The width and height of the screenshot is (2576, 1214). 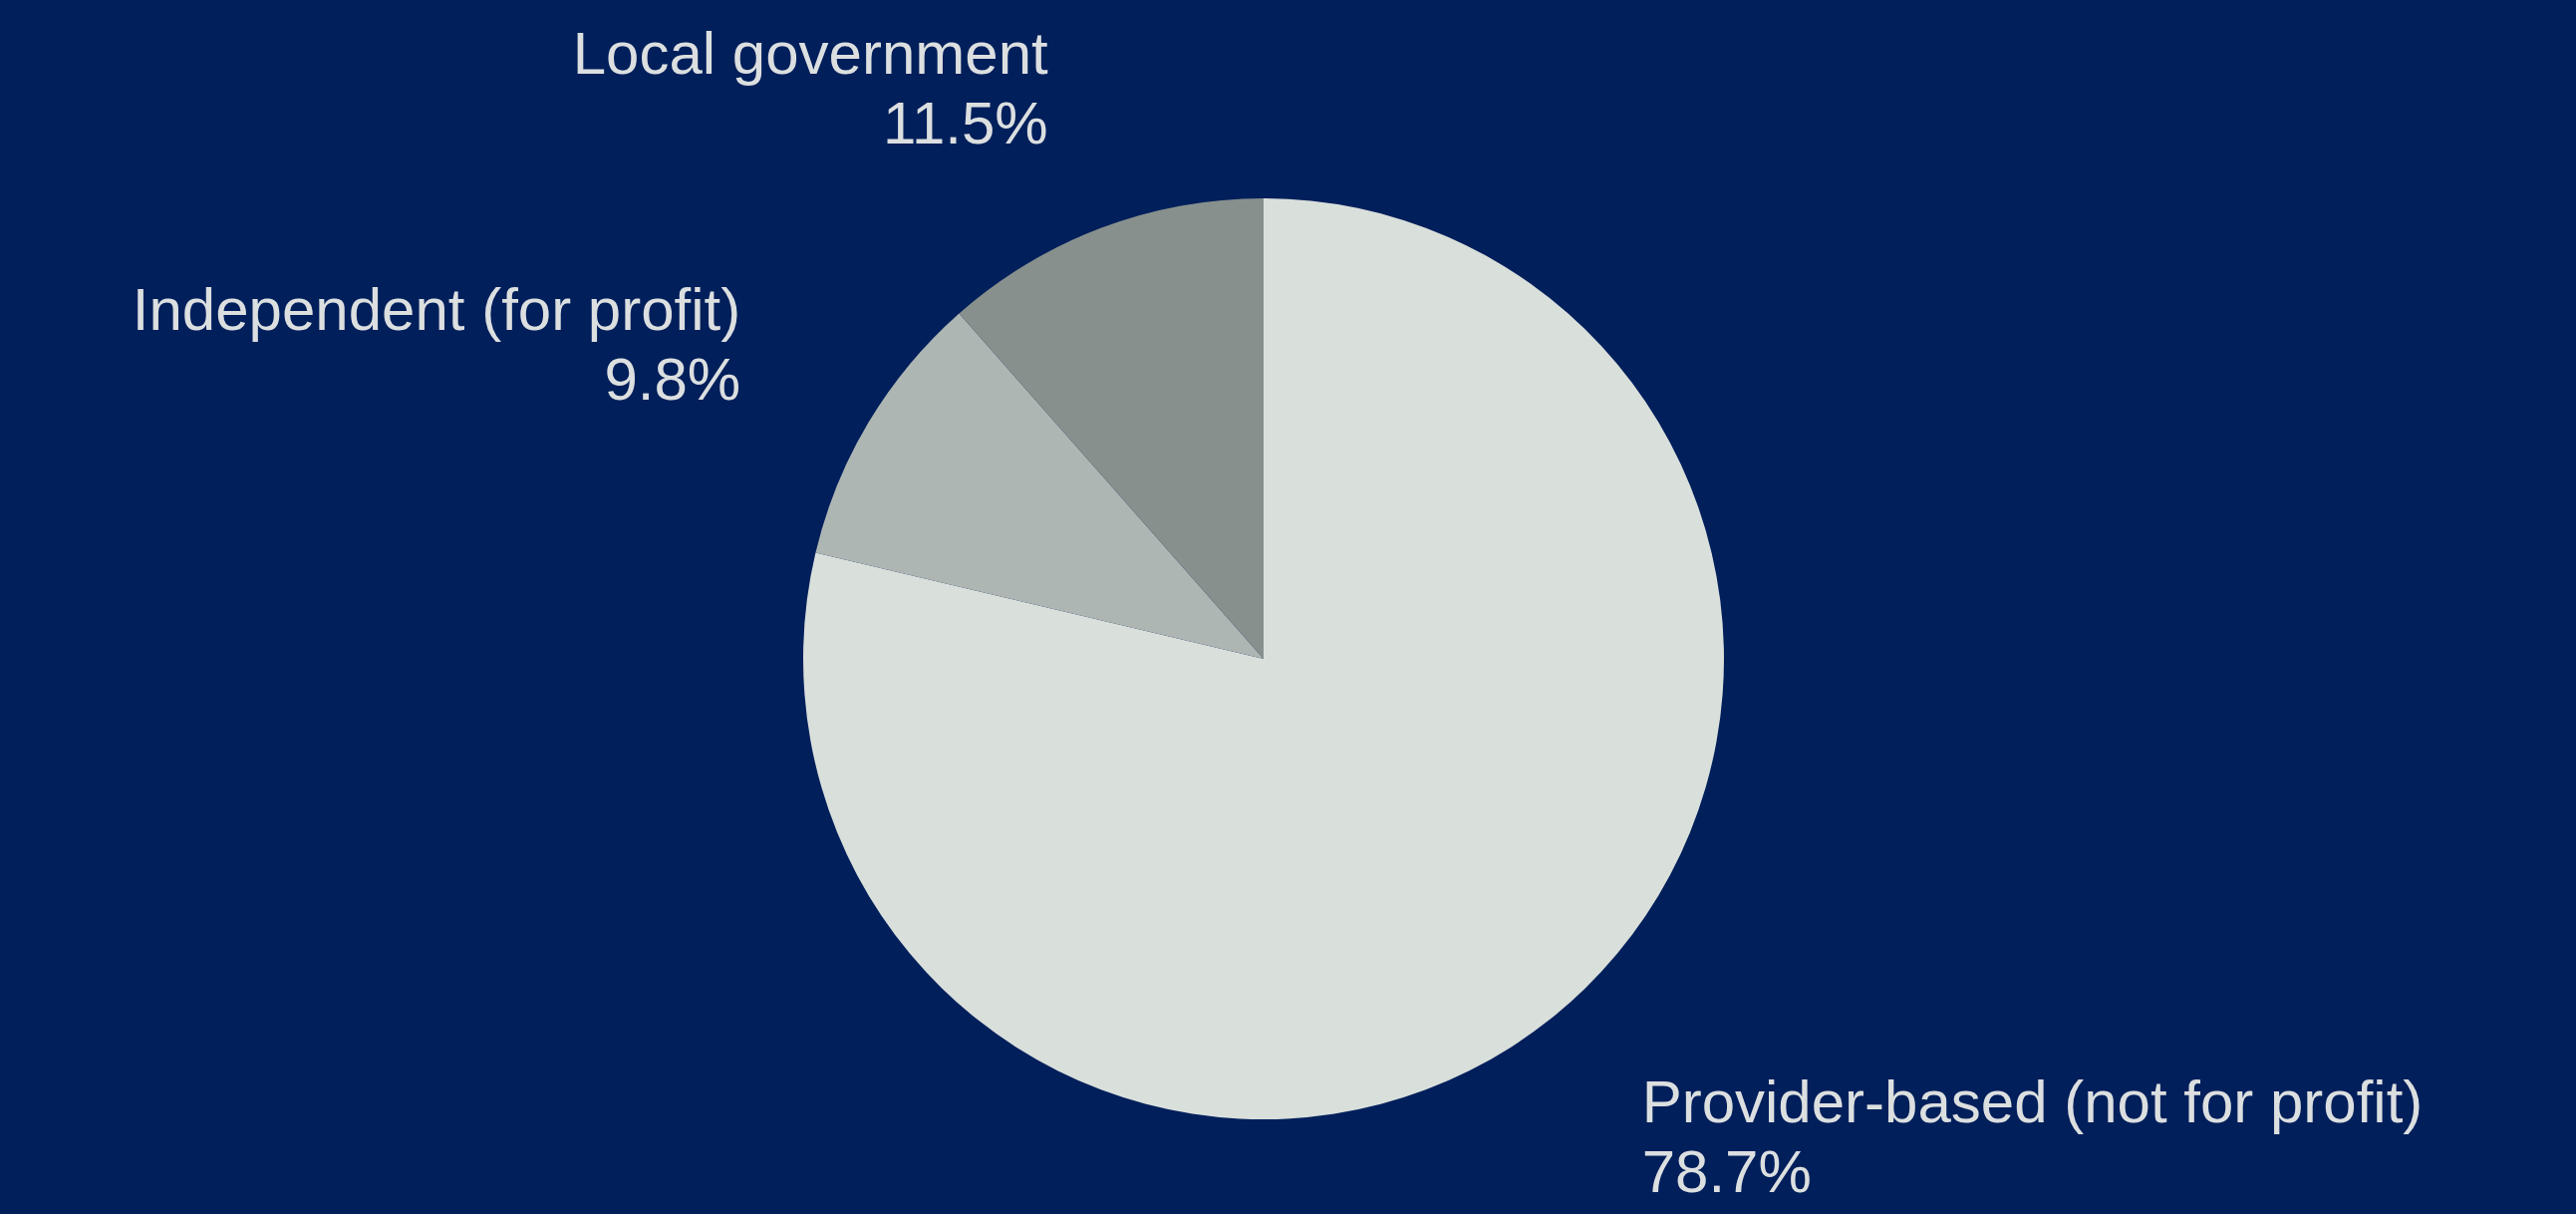 I want to click on data-label: 78.7%, so click(x=1726, y=1172).